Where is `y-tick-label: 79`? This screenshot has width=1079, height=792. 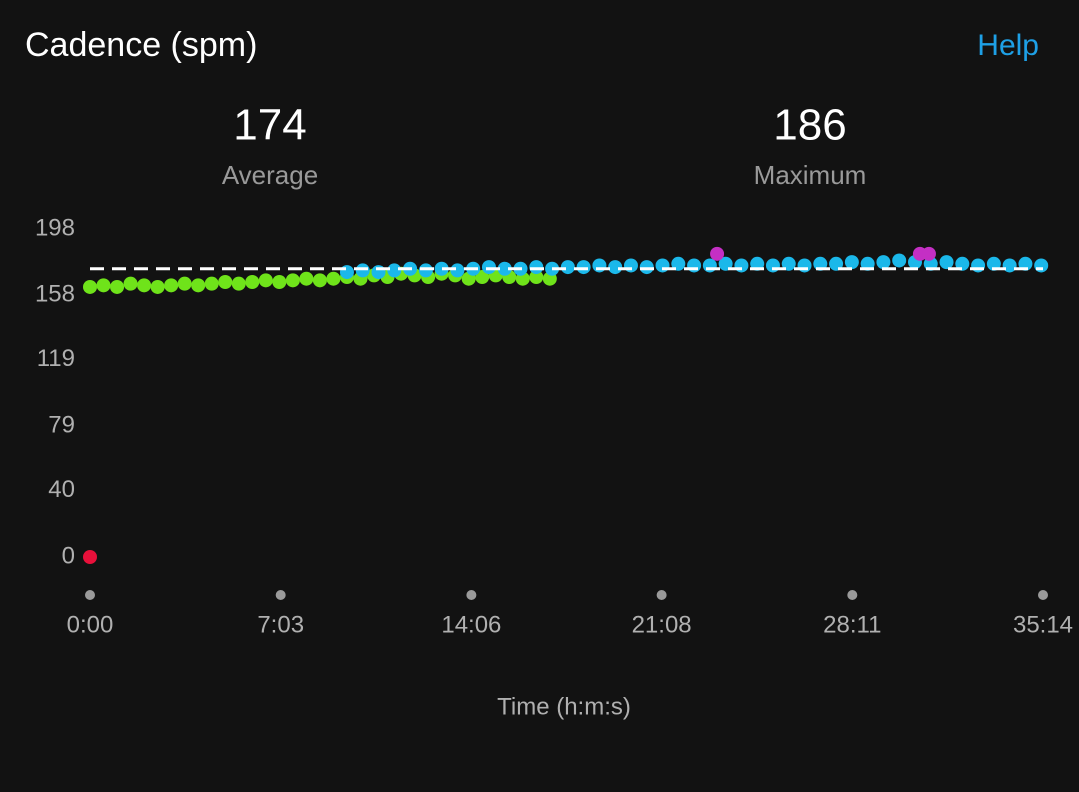
y-tick-label: 79 is located at coordinates (61, 424).